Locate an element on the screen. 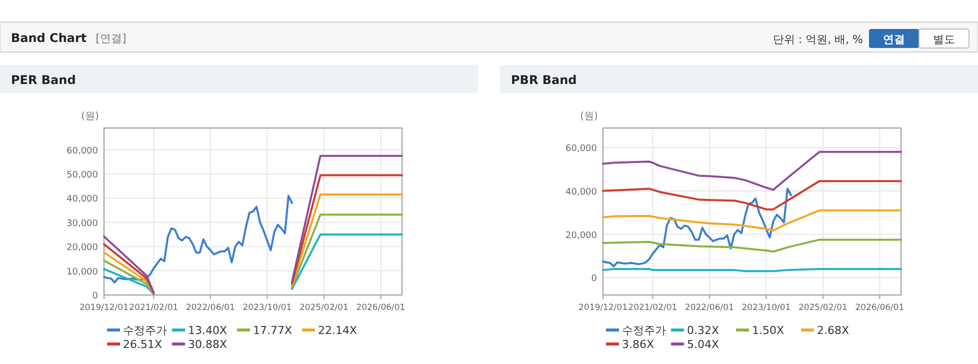 This screenshot has width=978, height=364. text: 단위 : 억원, 배, % is located at coordinates (817, 39).